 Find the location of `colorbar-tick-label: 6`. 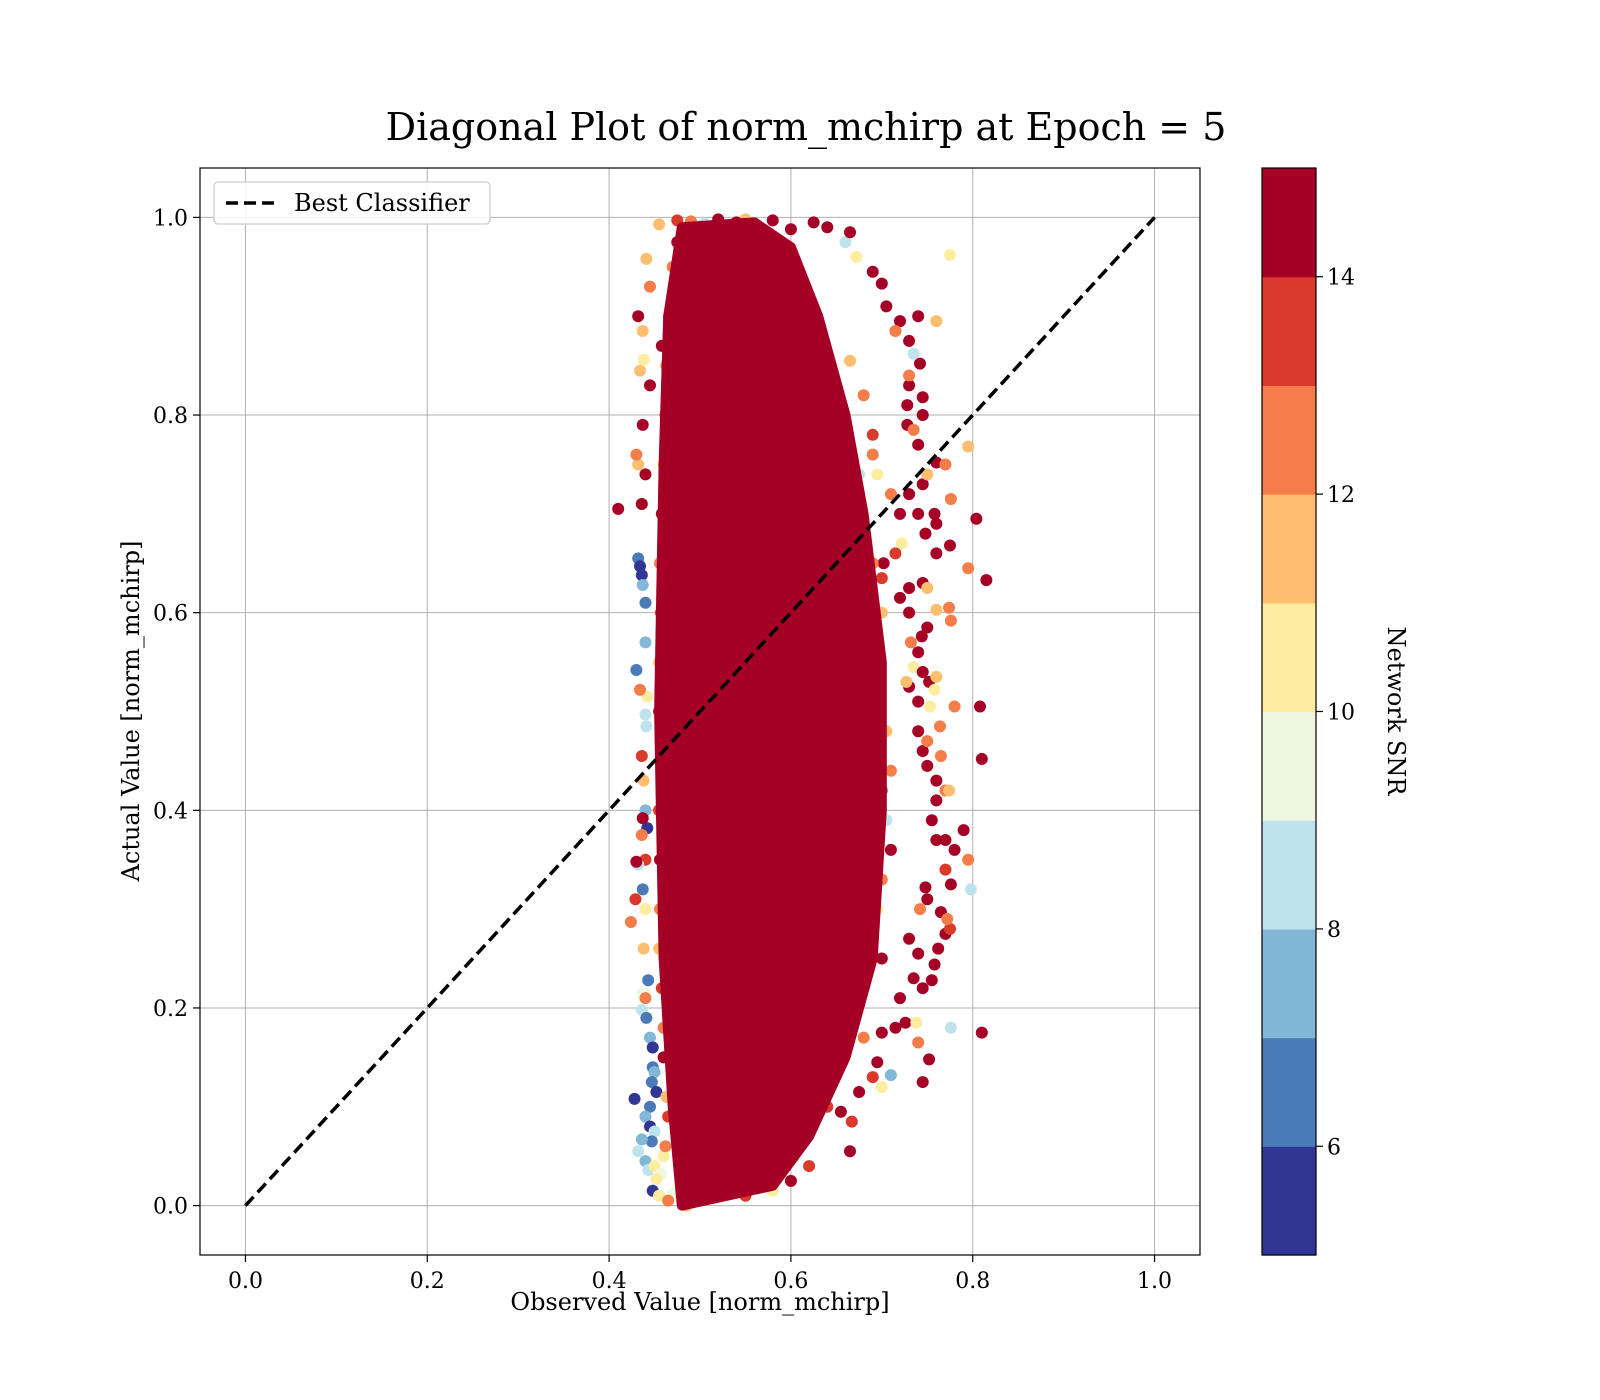

colorbar-tick-label: 6 is located at coordinates (1334, 1147).